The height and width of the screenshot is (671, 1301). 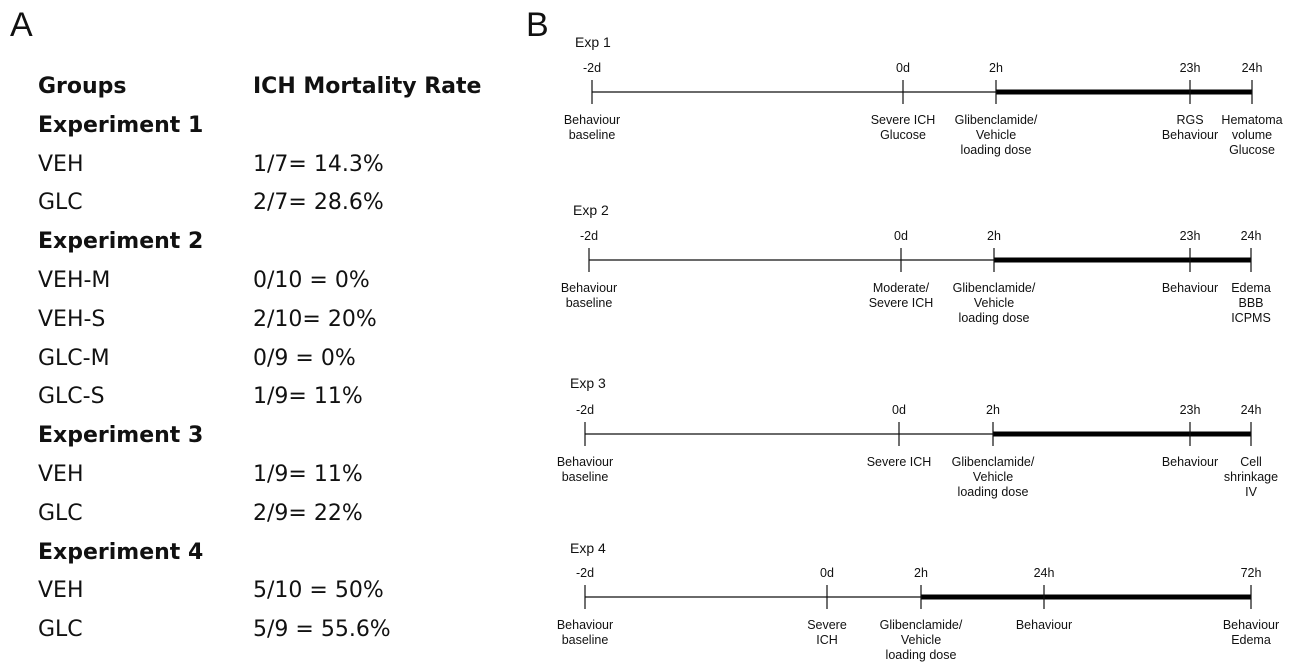 What do you see at coordinates (588, 548) in the screenshot?
I see `timeline-title: Exp 4` at bounding box center [588, 548].